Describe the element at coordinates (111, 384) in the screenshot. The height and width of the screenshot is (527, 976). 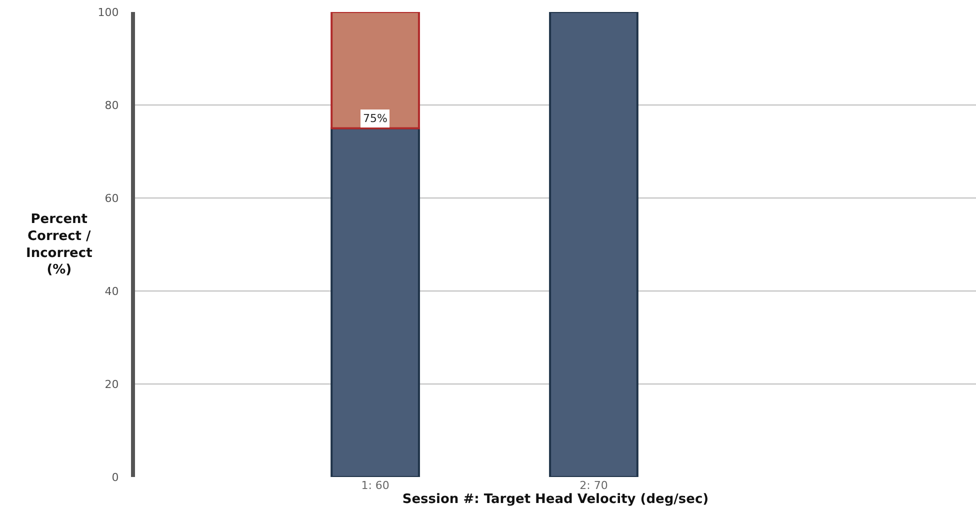
I see `y-tick-label: 20` at that location.